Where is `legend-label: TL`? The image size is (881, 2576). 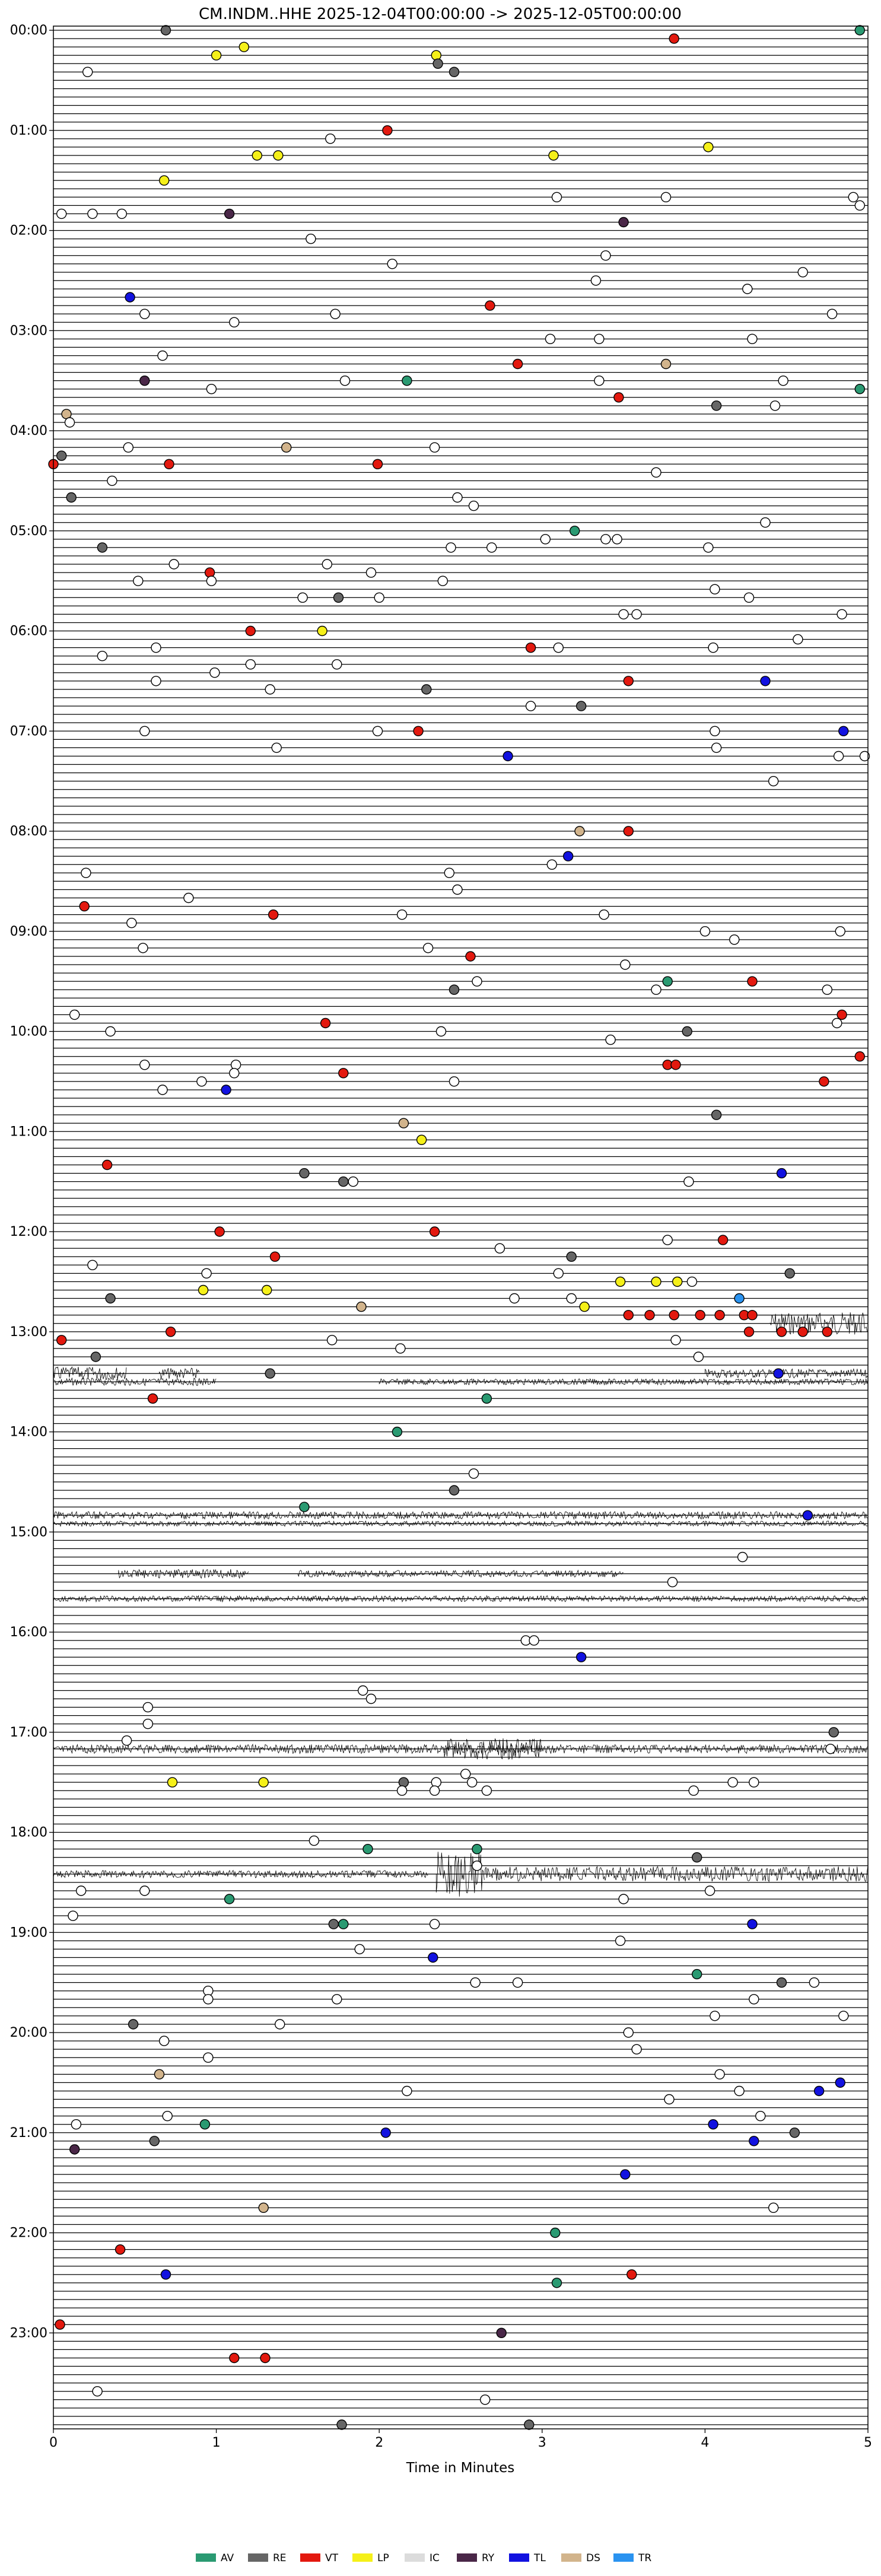
legend-label: TL is located at coordinates (539, 2558).